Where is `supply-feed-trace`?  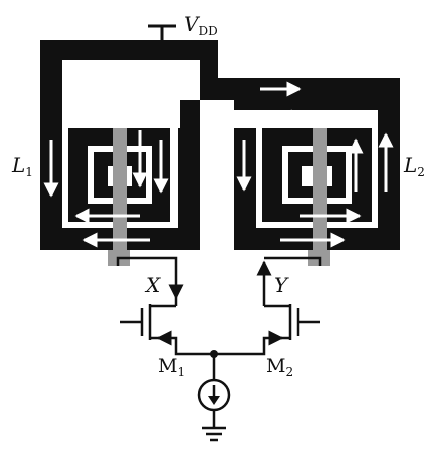 supply-feed-trace is located at coordinates (220, 70).